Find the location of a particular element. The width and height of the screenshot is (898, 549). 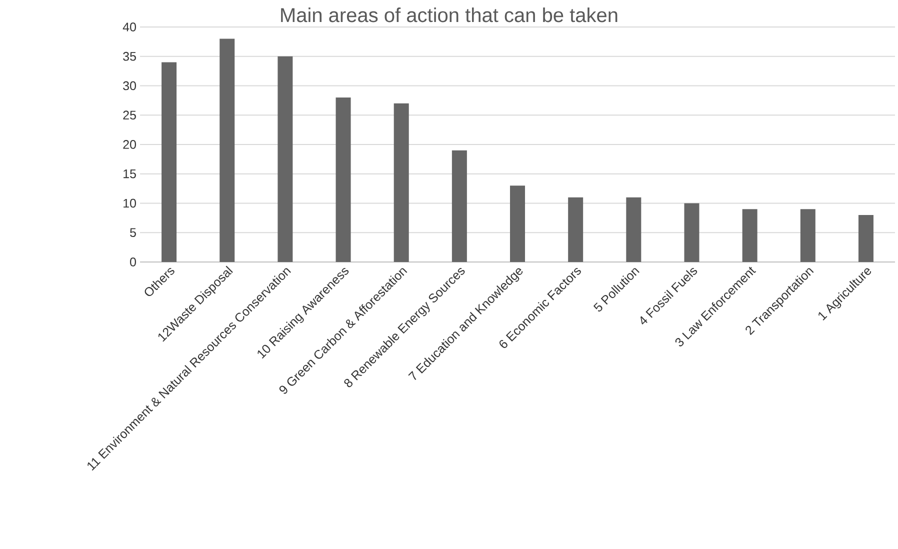

y-tick-label: 20 is located at coordinates (129, 144).